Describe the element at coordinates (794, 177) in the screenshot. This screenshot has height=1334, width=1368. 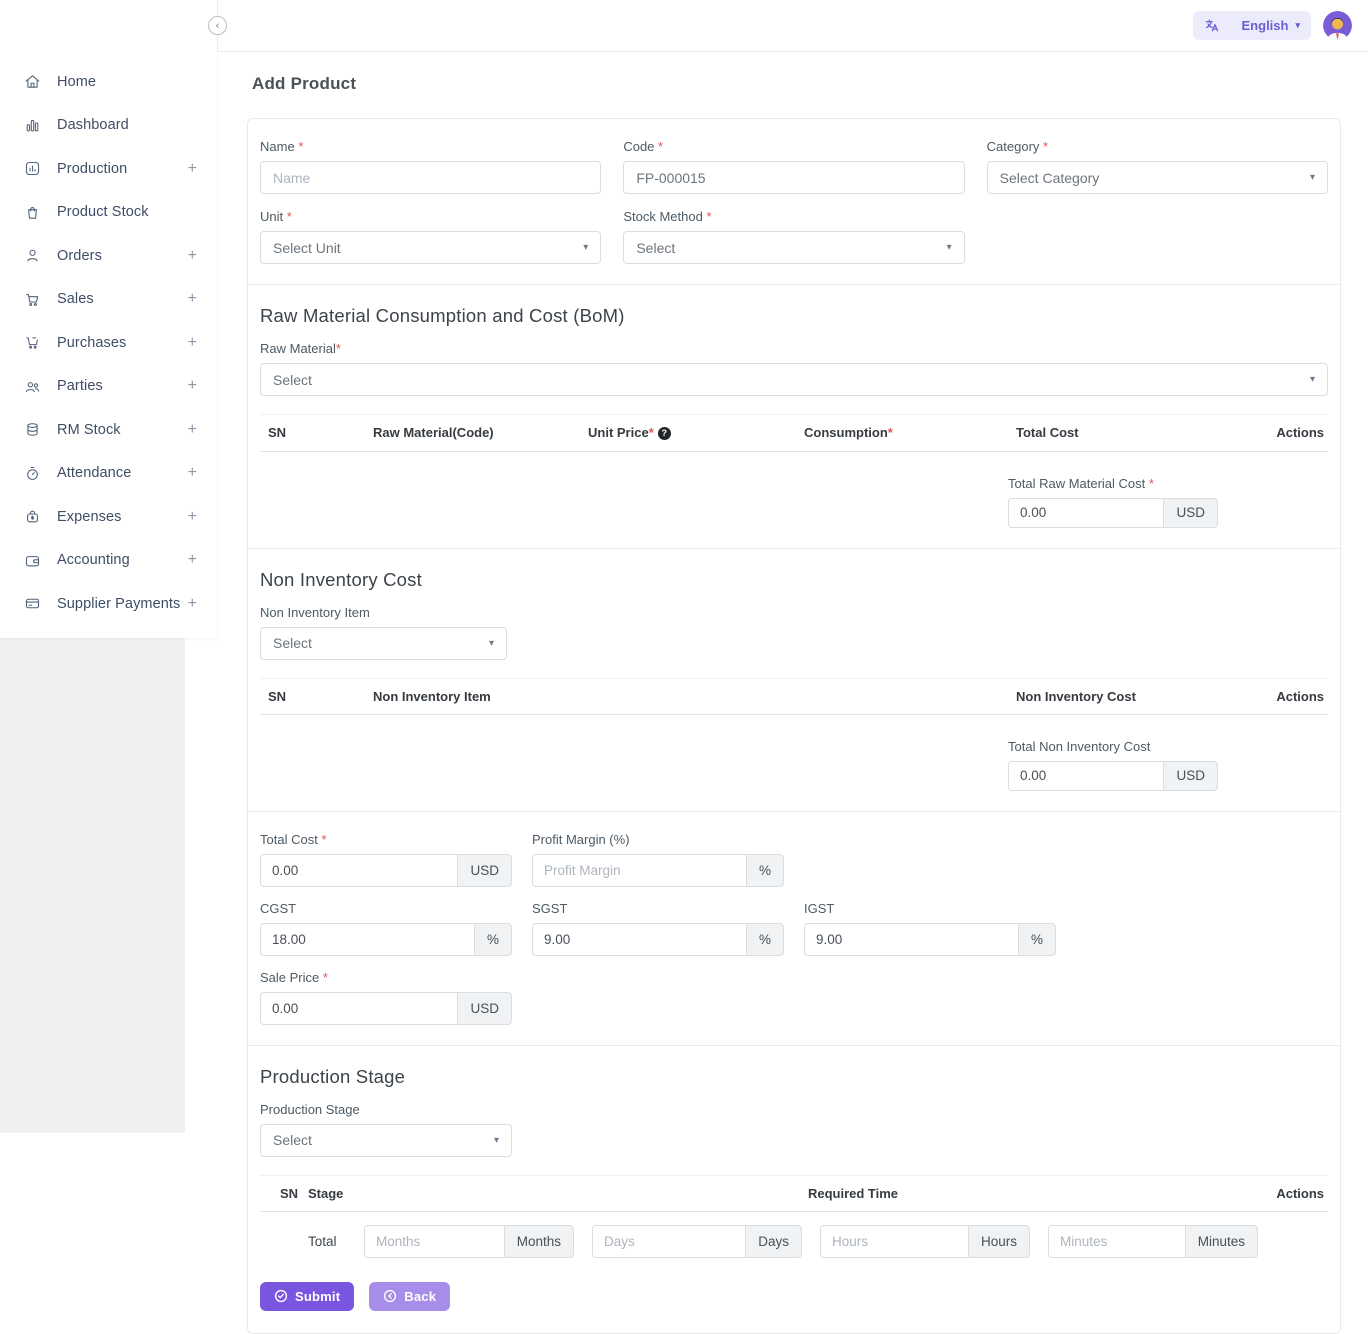
I see `code-input` at that location.